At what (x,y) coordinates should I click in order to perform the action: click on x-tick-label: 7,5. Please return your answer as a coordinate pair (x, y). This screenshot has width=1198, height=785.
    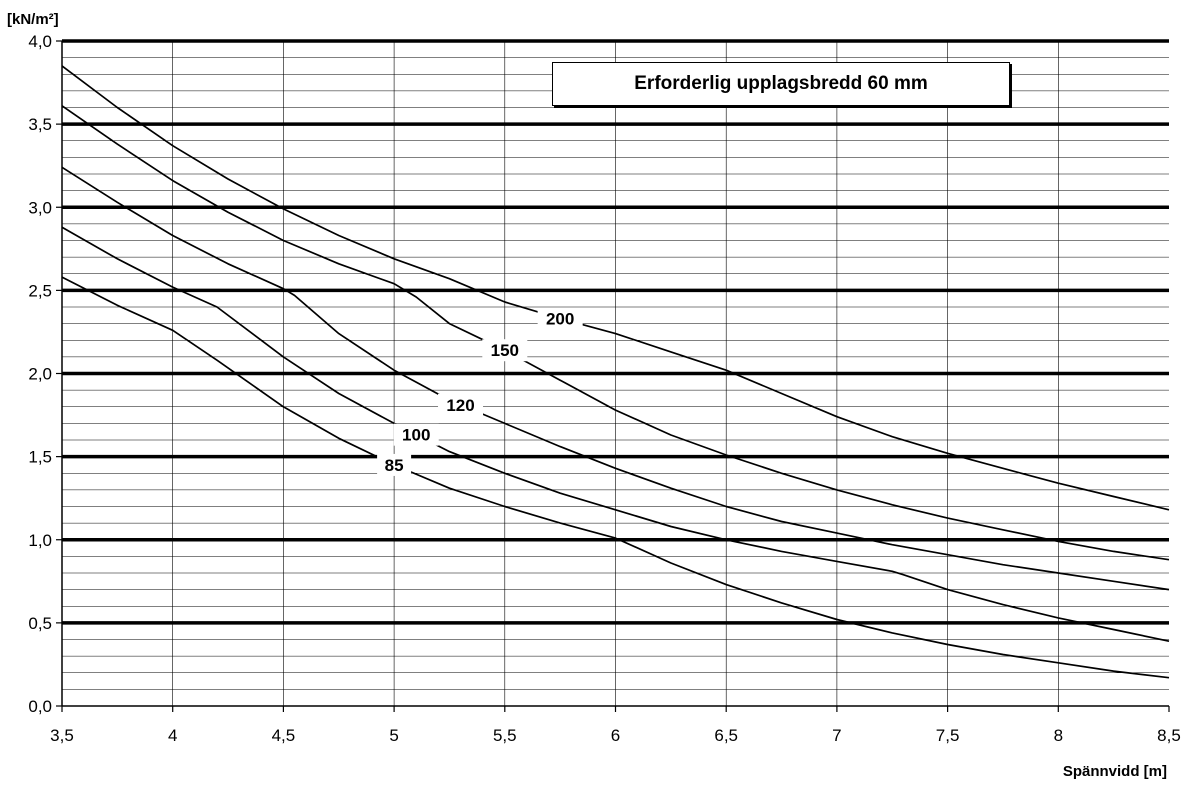
    Looking at the image, I should click on (948, 735).